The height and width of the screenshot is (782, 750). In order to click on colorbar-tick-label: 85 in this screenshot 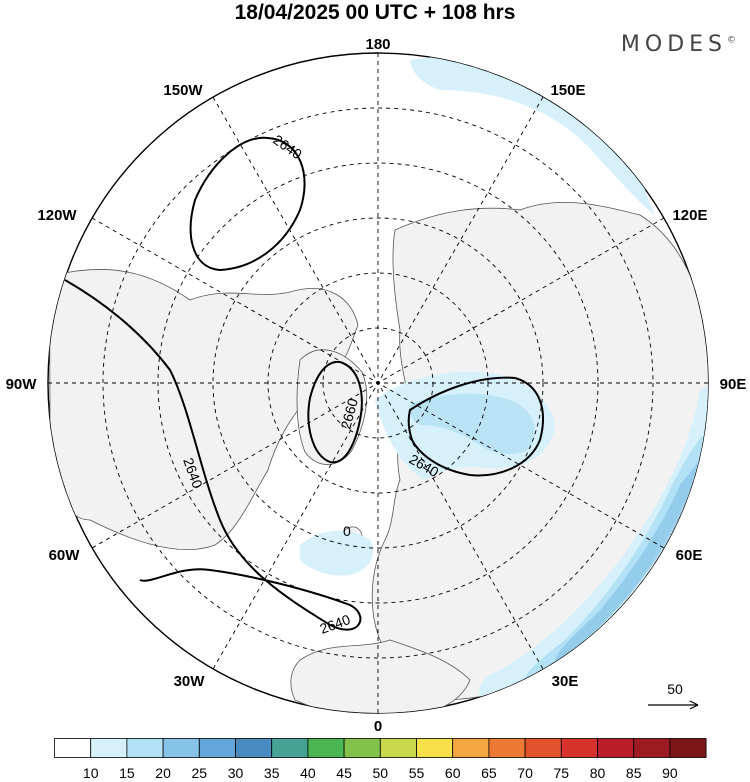, I will do `click(634, 773)`.